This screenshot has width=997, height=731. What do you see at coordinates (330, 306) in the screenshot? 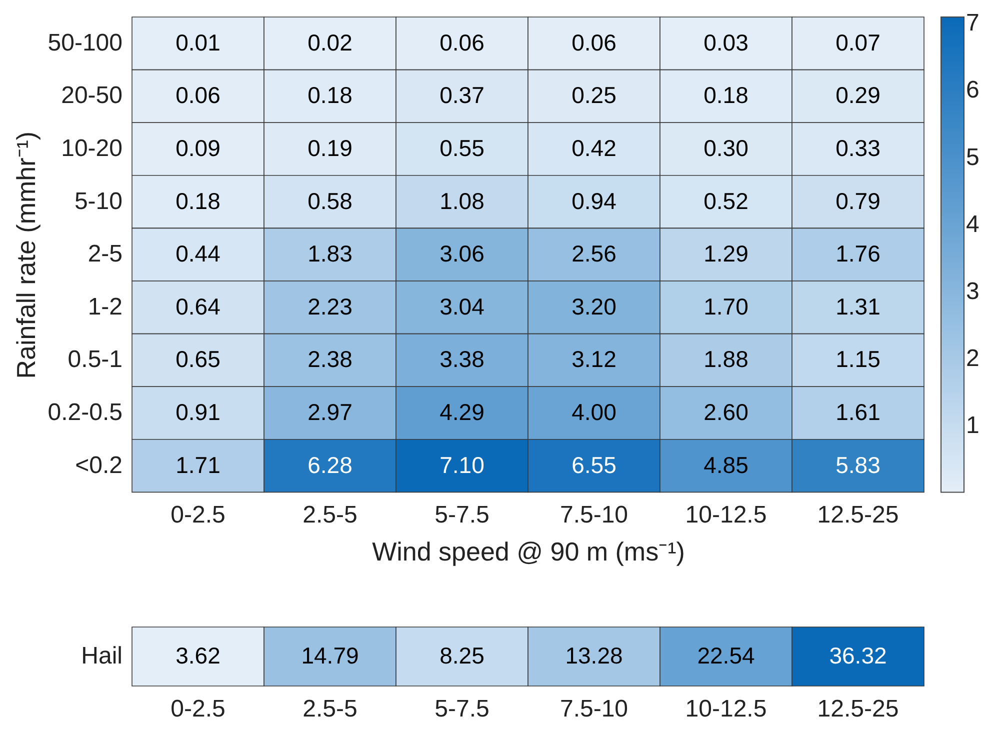
I see `data-label: 2.23` at bounding box center [330, 306].